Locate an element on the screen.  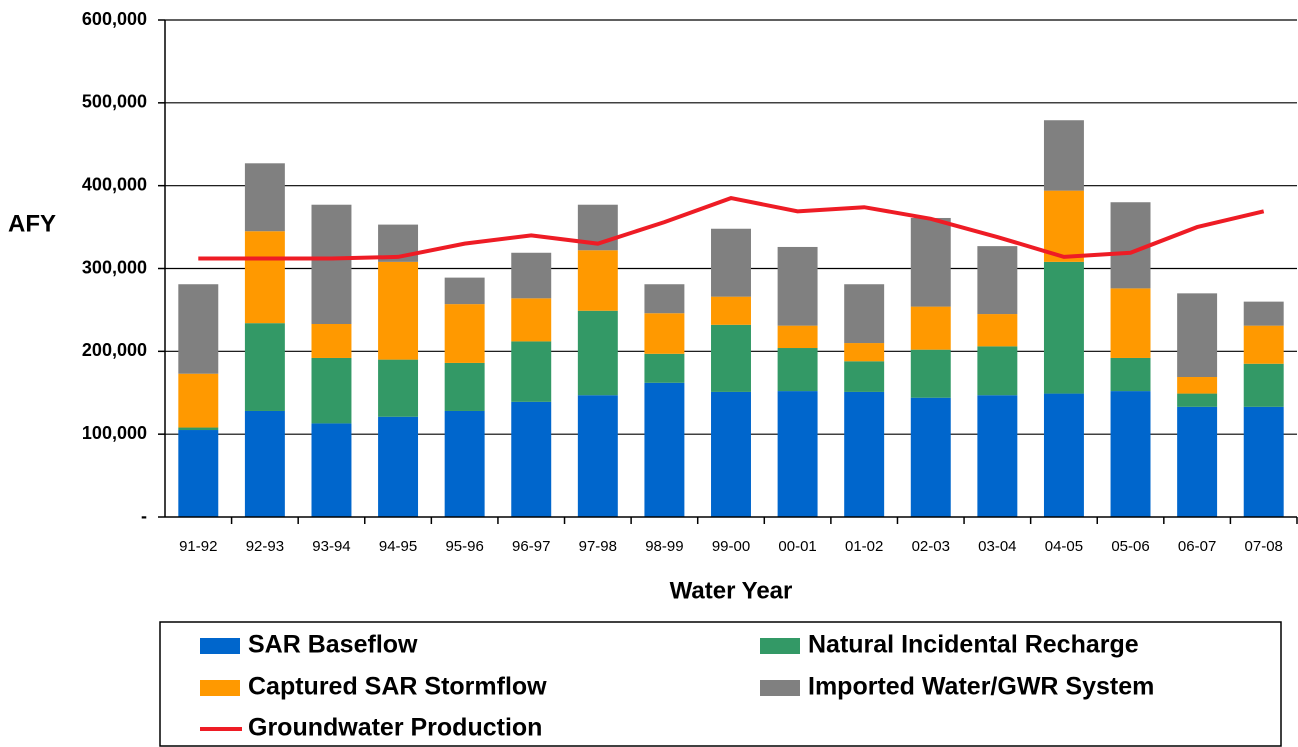
y-tick-label: 400,000 is located at coordinates (114, 184).